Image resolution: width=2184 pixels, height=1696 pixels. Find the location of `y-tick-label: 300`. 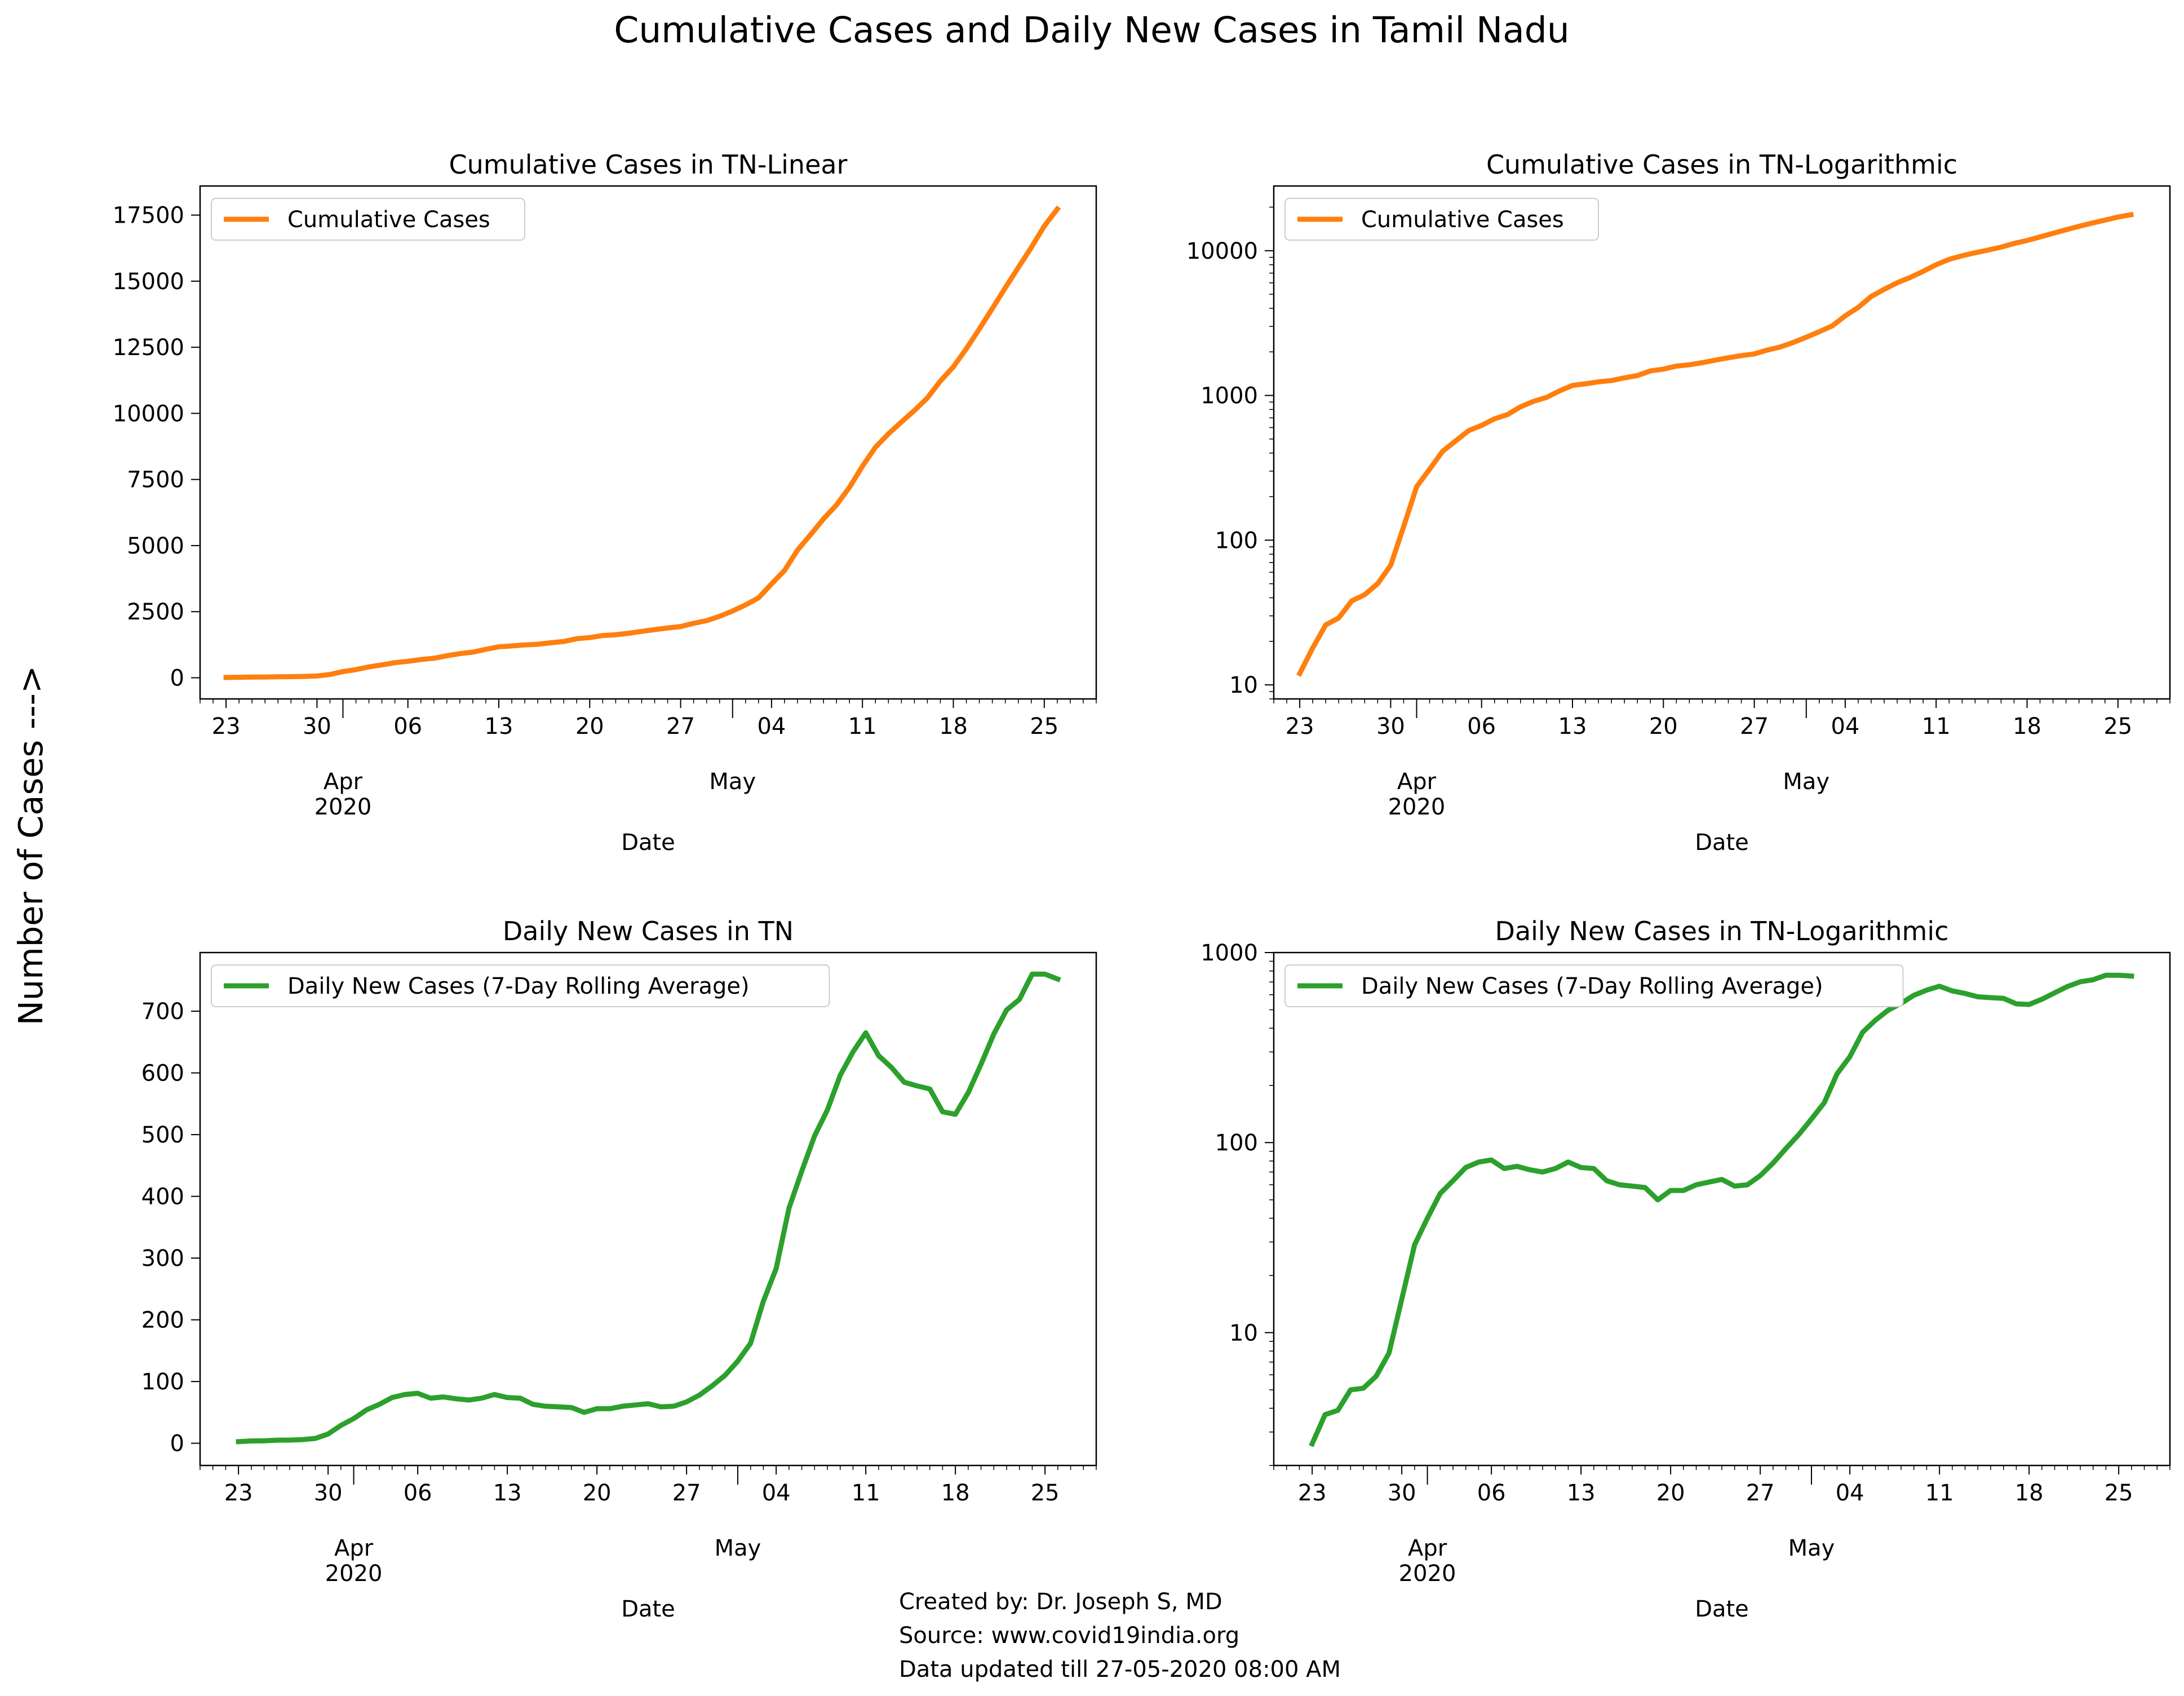

y-tick-label: 300 is located at coordinates (162, 1259).